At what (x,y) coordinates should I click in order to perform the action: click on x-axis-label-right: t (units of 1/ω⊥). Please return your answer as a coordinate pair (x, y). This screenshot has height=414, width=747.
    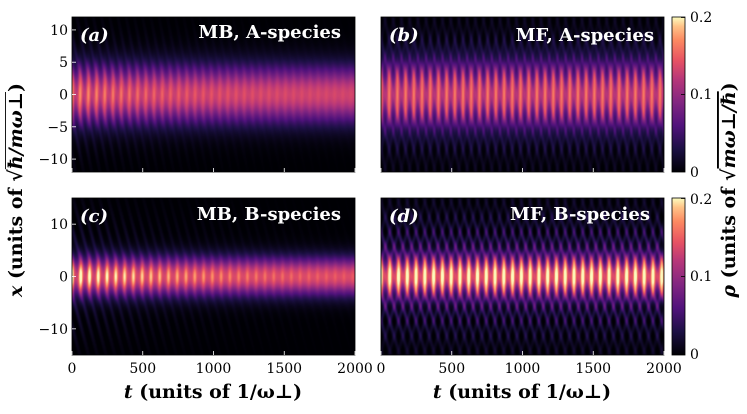
    Looking at the image, I should click on (522, 392).